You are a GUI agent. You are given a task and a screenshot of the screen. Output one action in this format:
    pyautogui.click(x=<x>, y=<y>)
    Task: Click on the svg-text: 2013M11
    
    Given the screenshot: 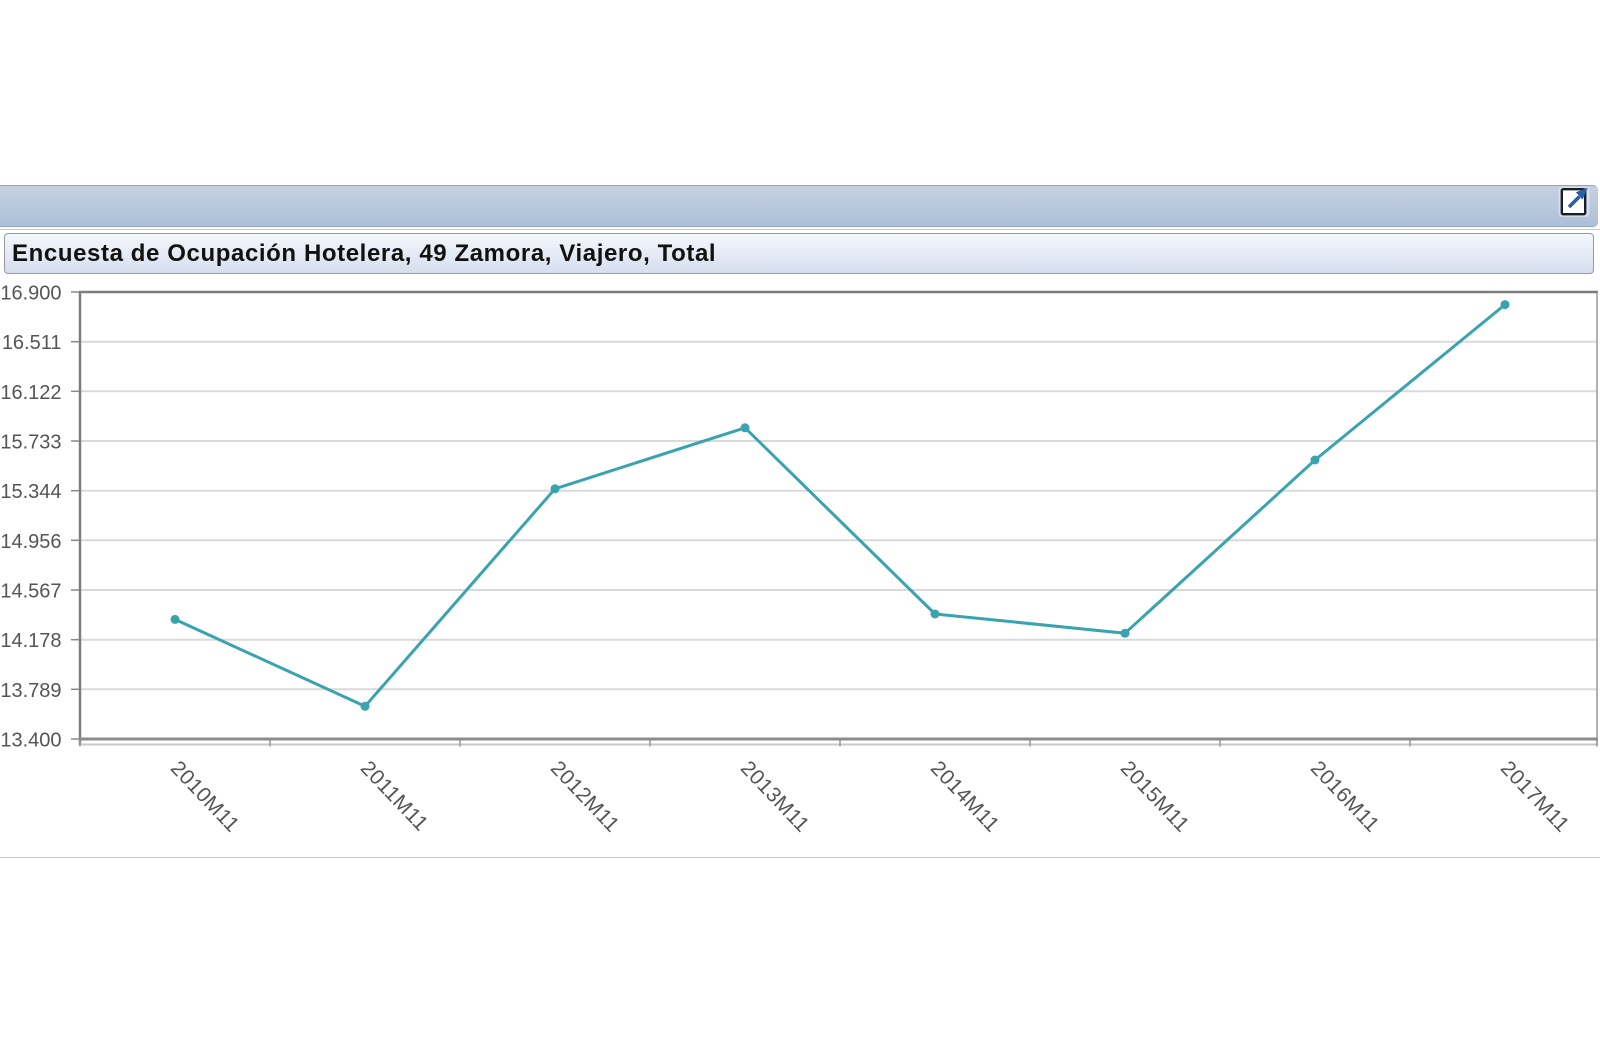 What is the action you would take?
    pyautogui.click(x=775, y=797)
    